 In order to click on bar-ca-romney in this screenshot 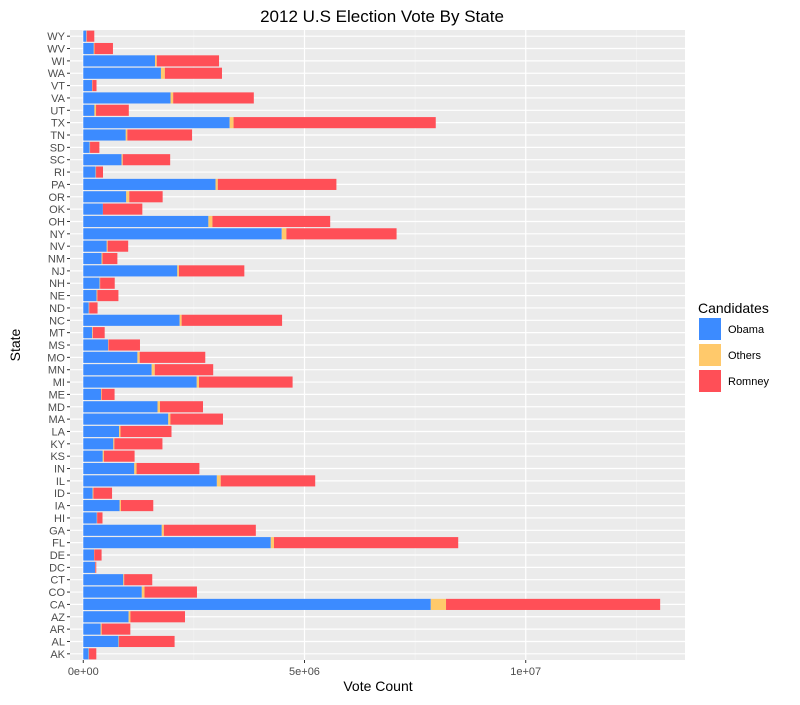, I will do `click(553, 604)`.